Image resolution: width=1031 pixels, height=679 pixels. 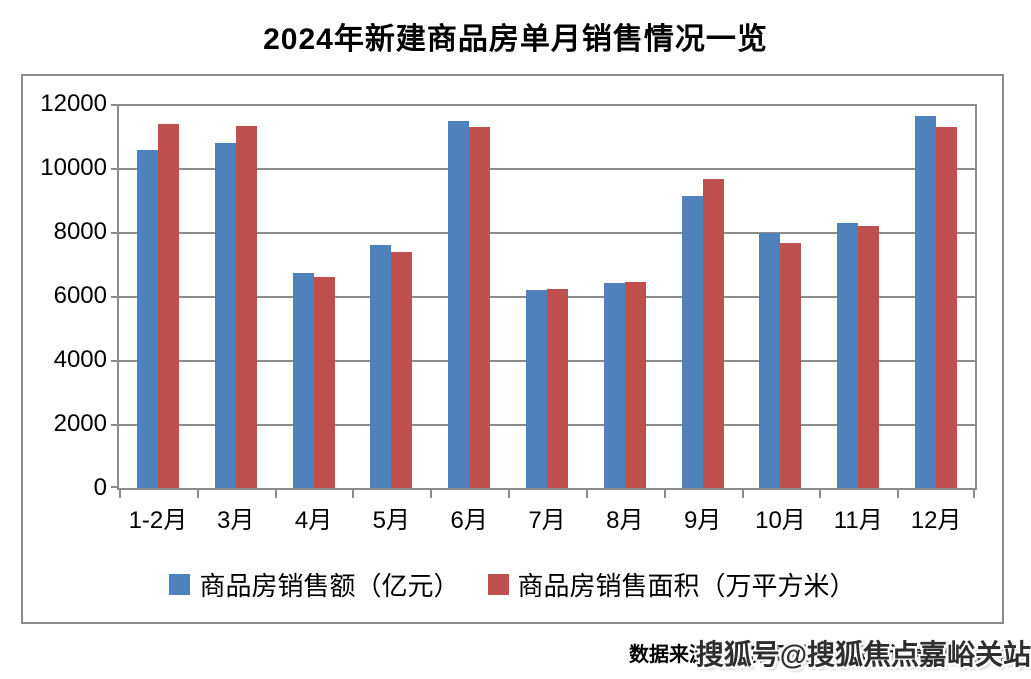 What do you see at coordinates (80, 295) in the screenshot?
I see `y-axis-tick-label: 6000` at bounding box center [80, 295].